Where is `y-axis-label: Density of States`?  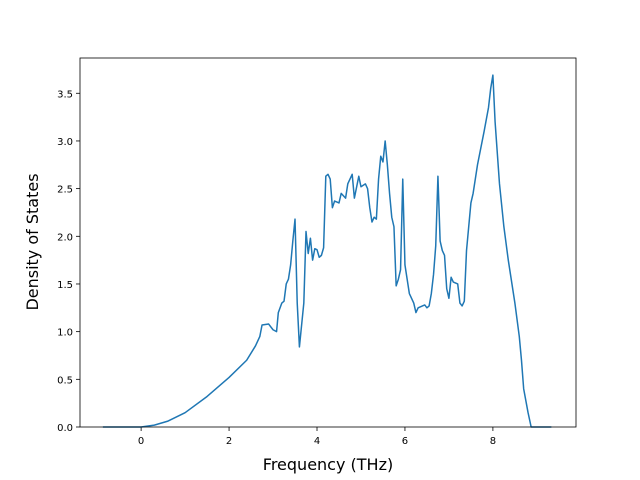
y-axis-label: Density of States is located at coordinates (32, 241).